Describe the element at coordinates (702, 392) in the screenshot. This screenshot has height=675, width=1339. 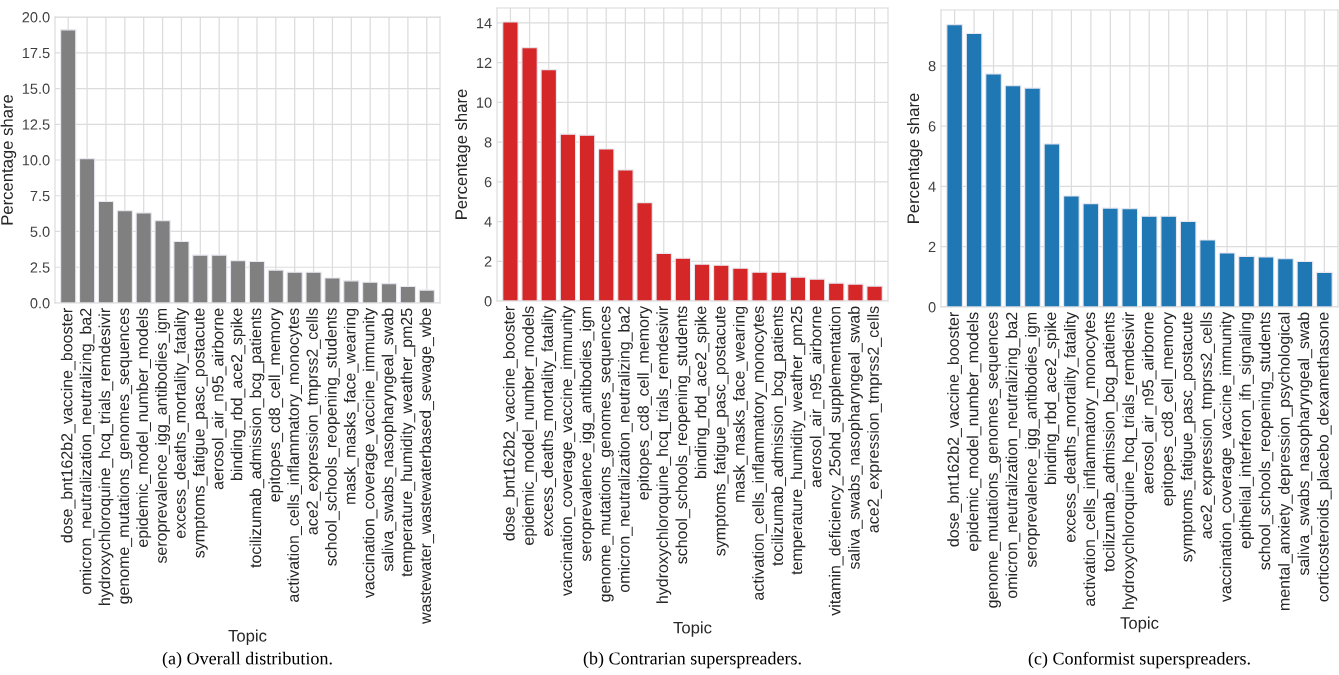
I see `x-tick-label: binding_rbd_ace2_spike` at that location.